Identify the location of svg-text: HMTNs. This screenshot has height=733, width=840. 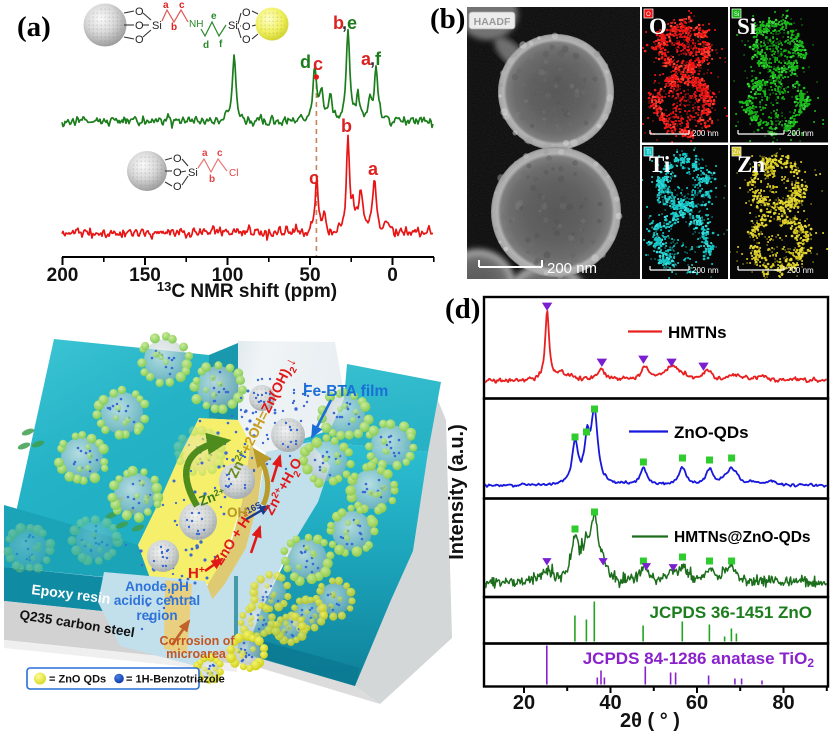
(697, 332).